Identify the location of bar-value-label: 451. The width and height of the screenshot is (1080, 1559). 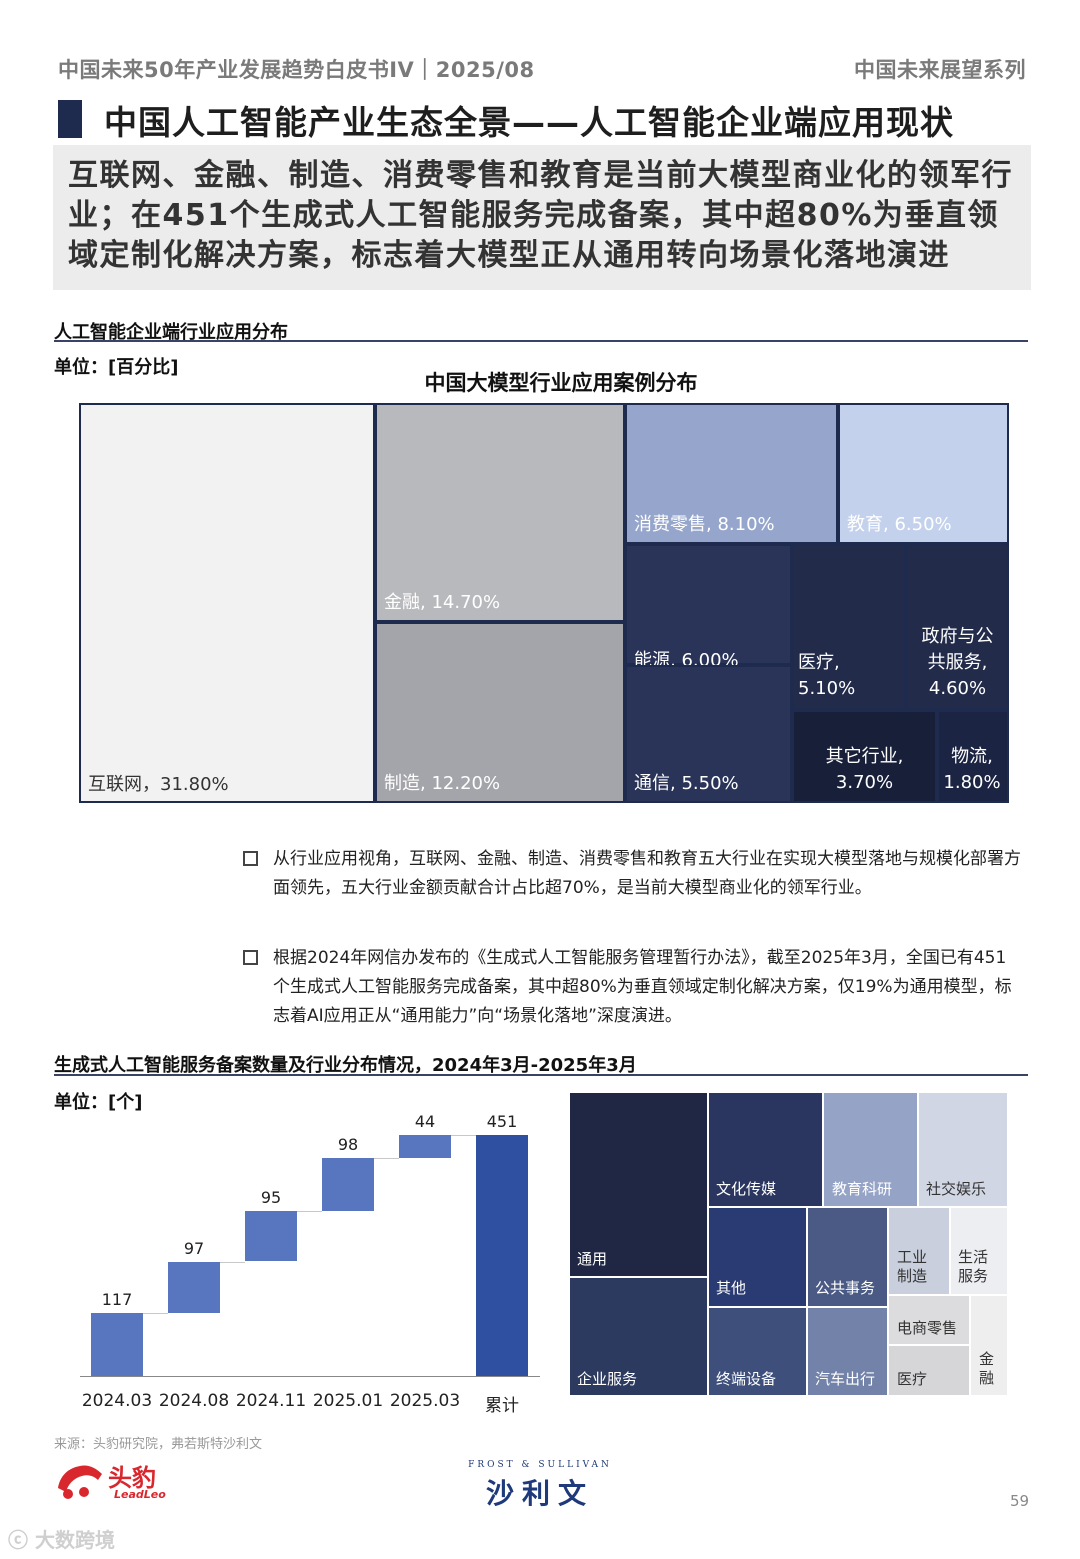
(502, 1121).